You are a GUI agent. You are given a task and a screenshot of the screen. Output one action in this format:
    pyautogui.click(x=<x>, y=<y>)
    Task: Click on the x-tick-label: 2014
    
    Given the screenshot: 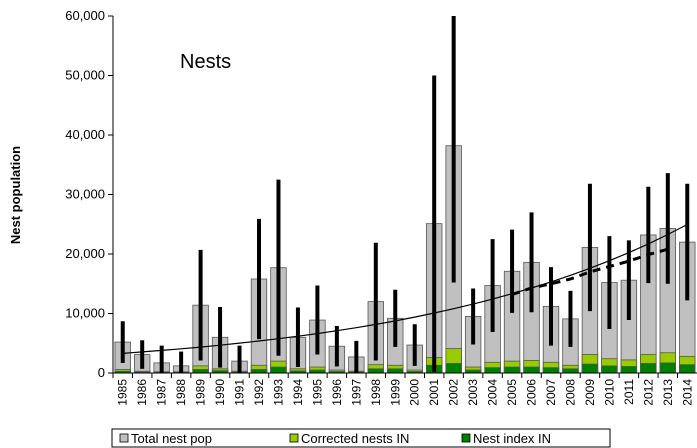 What is the action you would take?
    pyautogui.click(x=687, y=392)
    